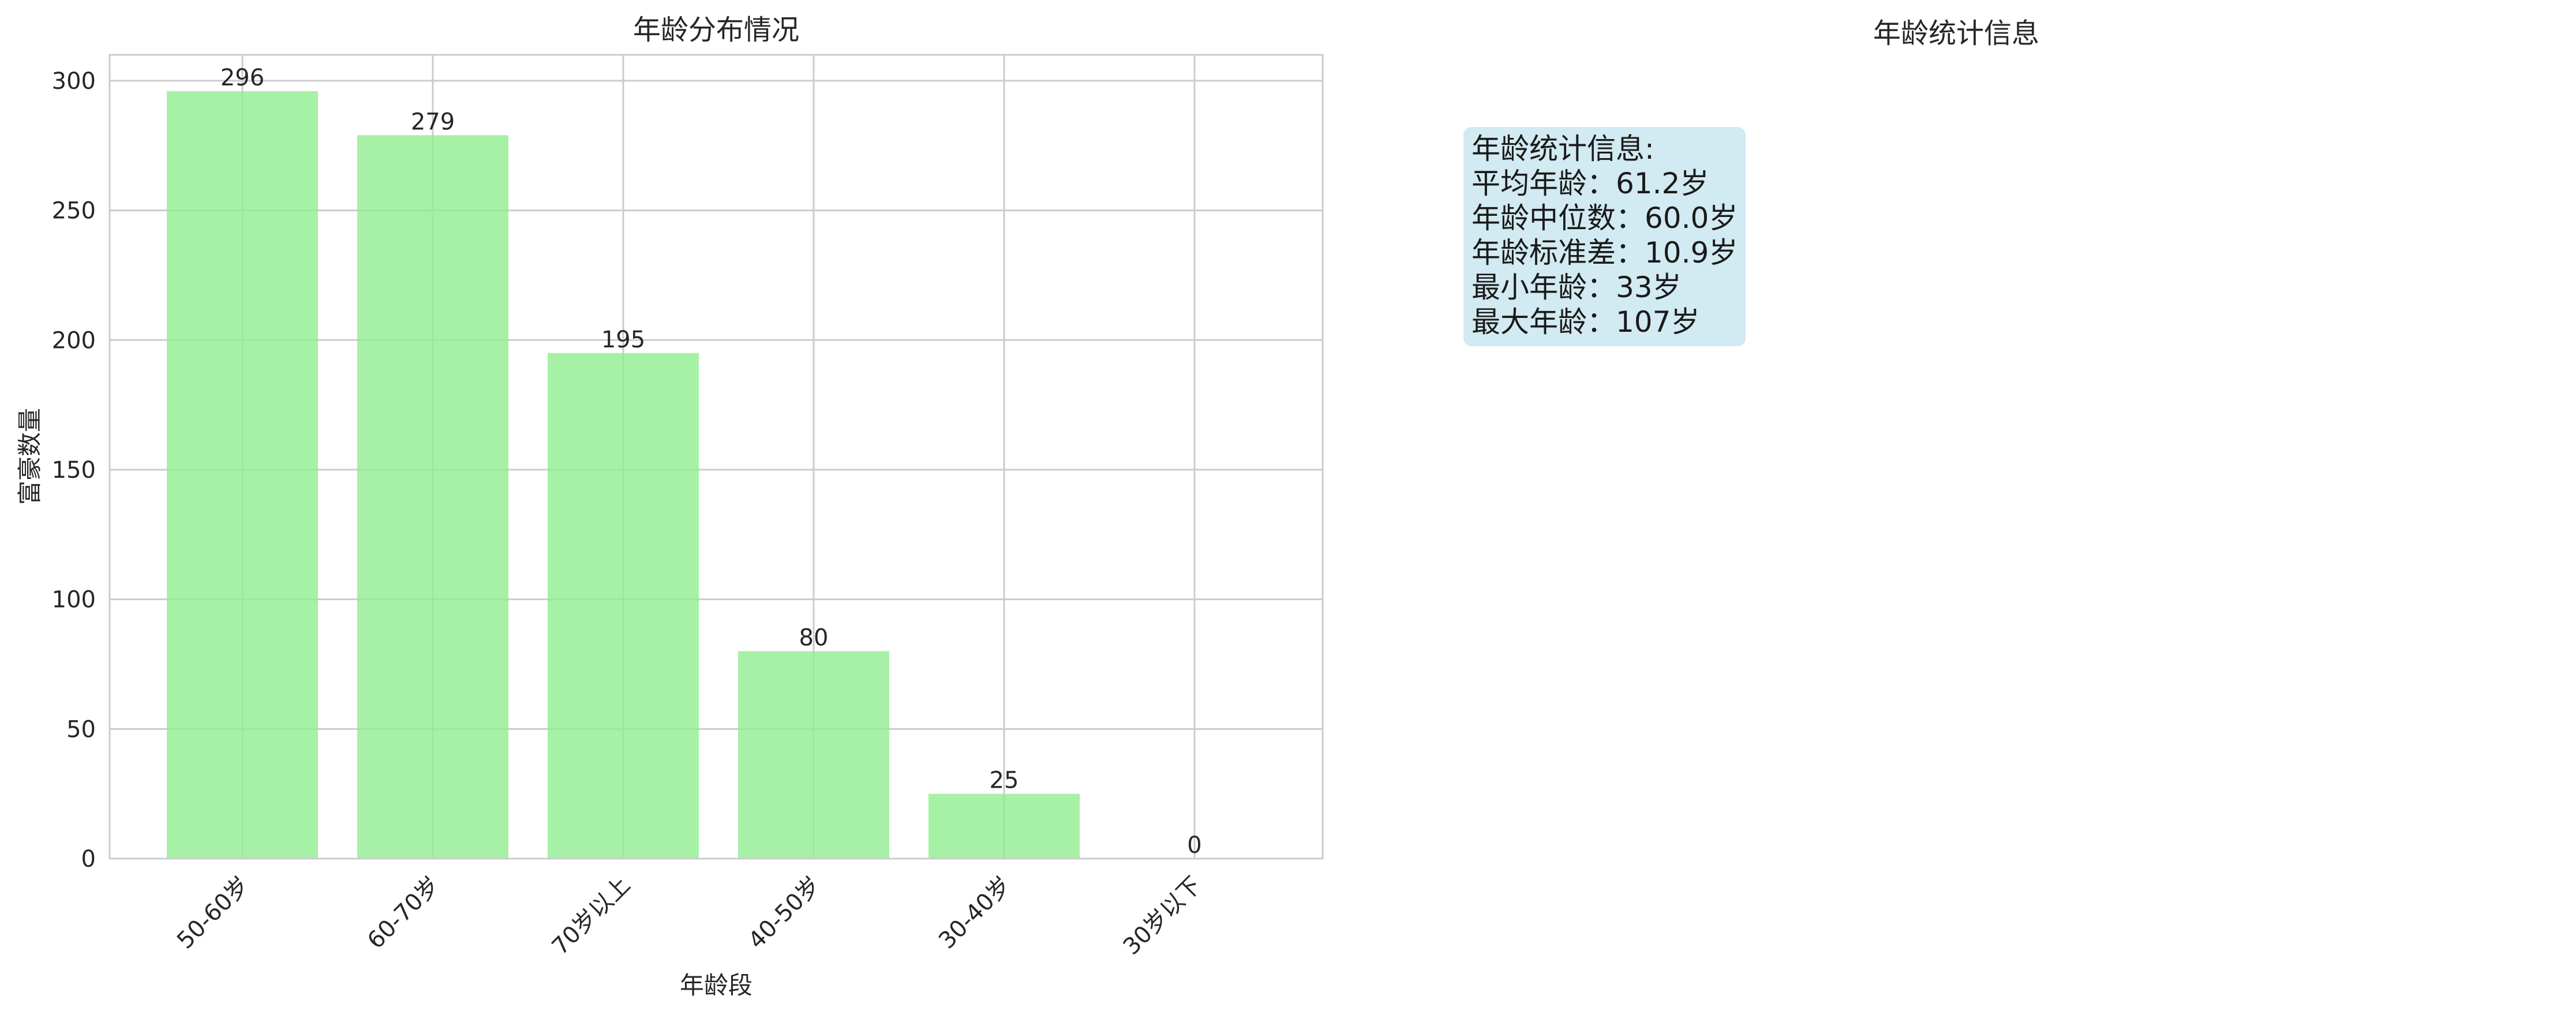 The image size is (2576, 1015). I want to click on x-tick-label: 30岁以下, so click(1162, 916).